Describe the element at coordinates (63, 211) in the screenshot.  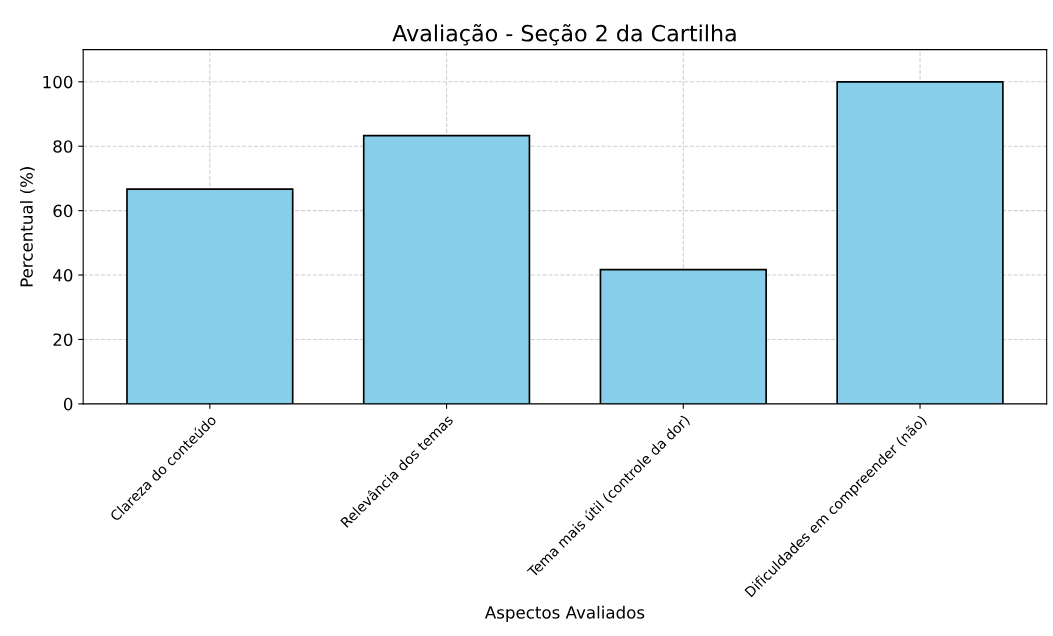
I see `y-tick-label: 60` at that location.